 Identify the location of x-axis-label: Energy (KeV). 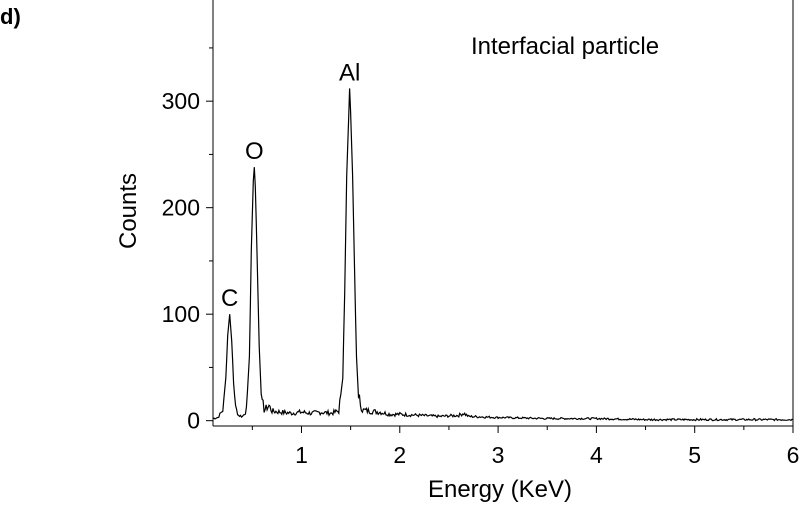
(500, 489).